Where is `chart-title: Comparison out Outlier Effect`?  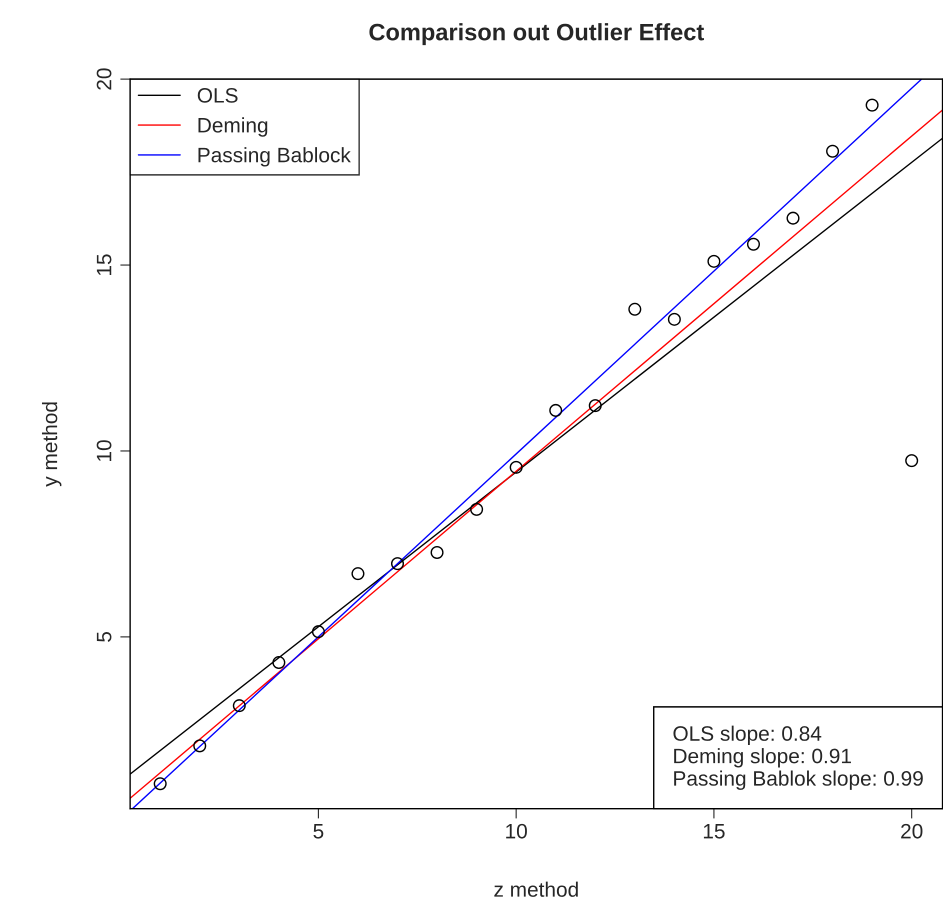 chart-title: Comparison out Outlier Effect is located at coordinates (536, 34).